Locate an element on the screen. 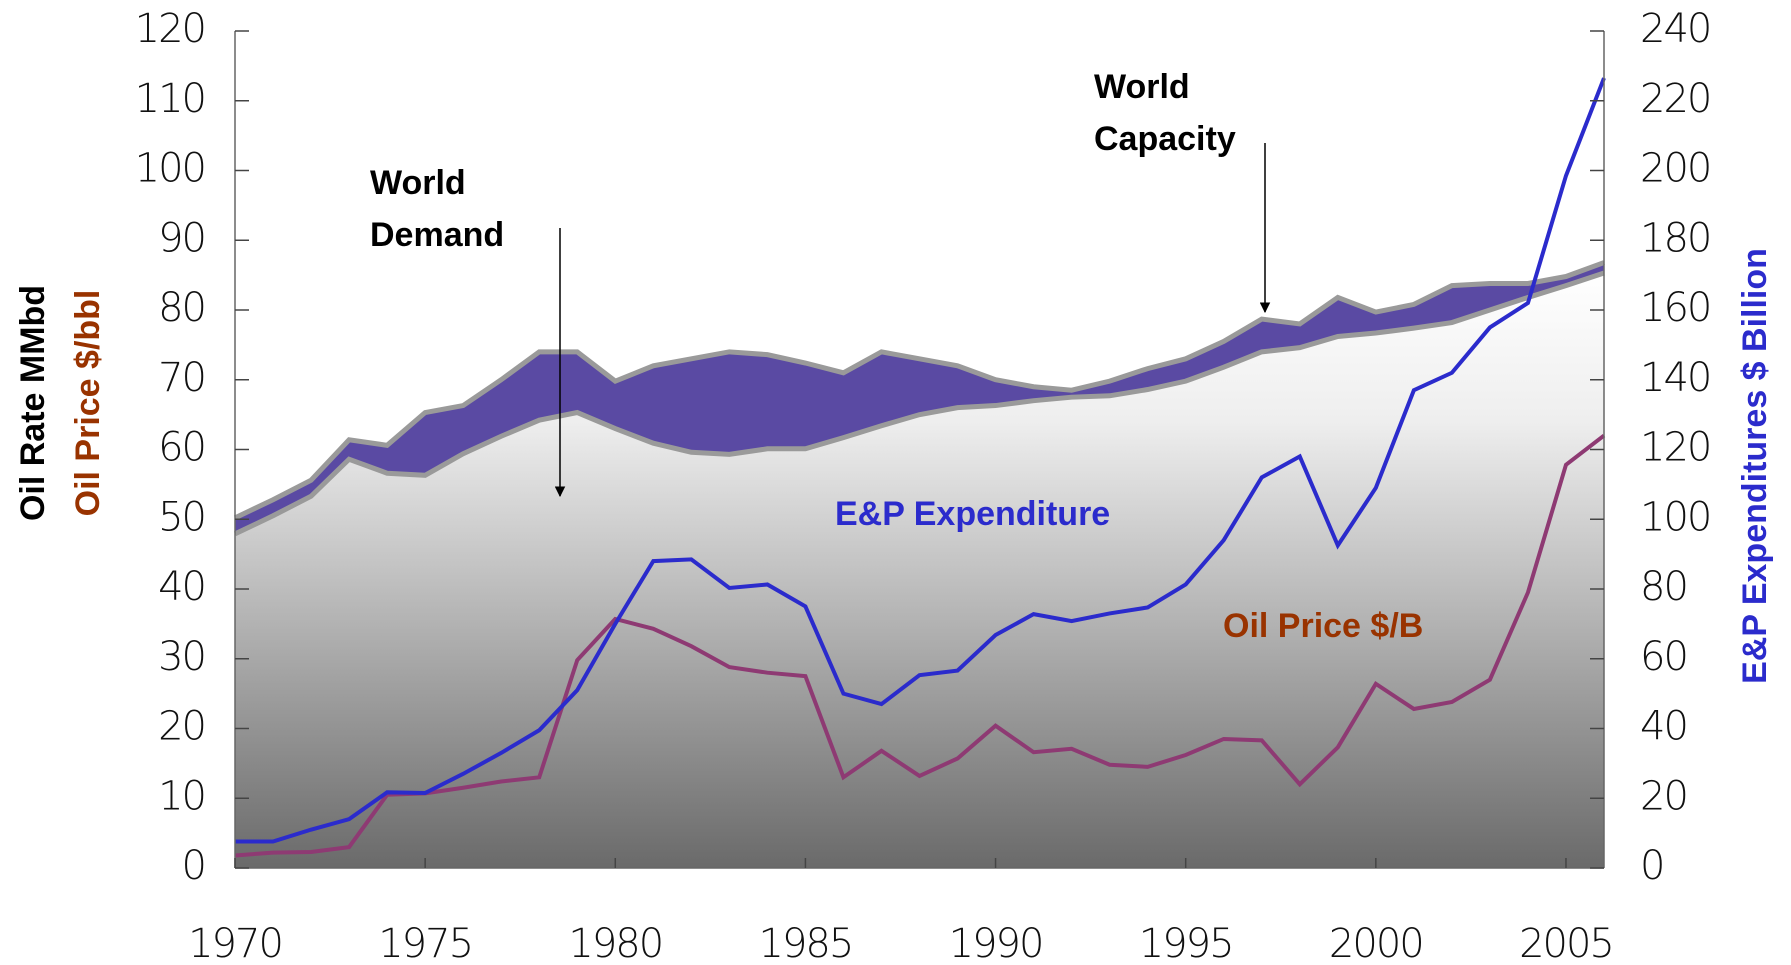  series-annotation: Oil Price $/B is located at coordinates (1323, 626).